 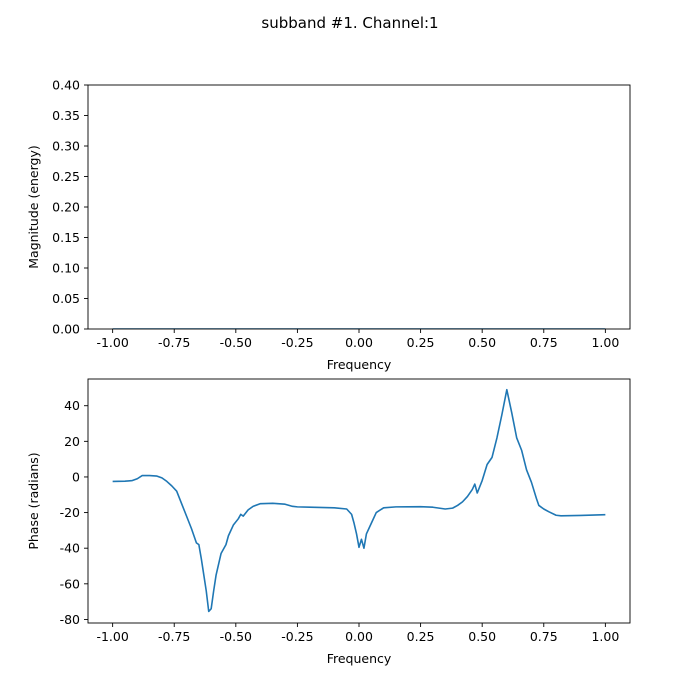 I want to click on phase-x-tick-label: 0.75, so click(x=544, y=636).